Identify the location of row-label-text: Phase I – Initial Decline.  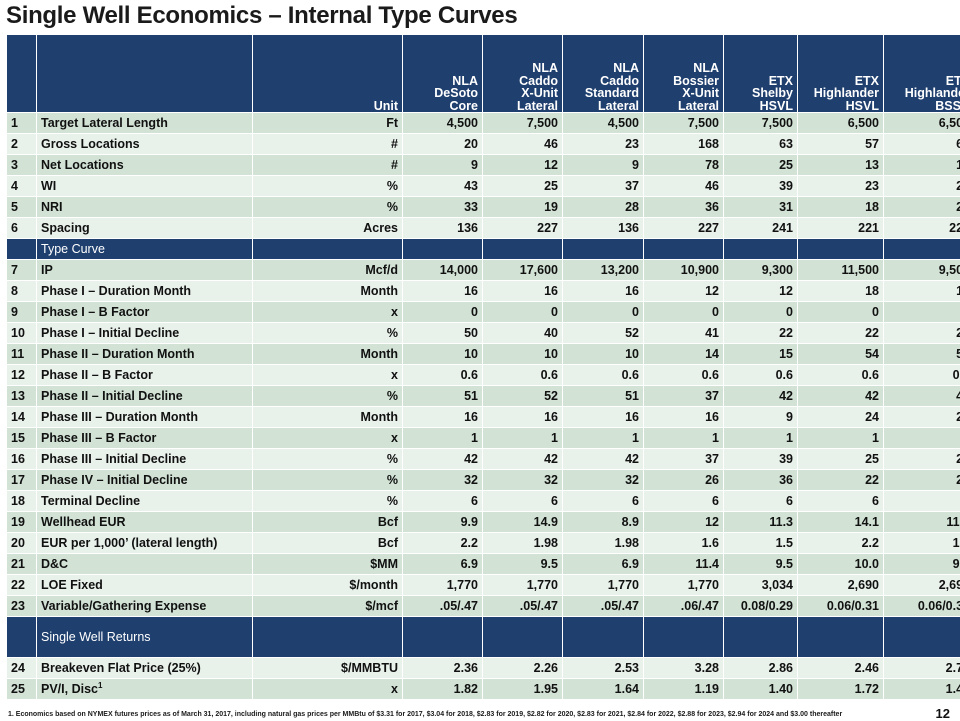
(110, 333).